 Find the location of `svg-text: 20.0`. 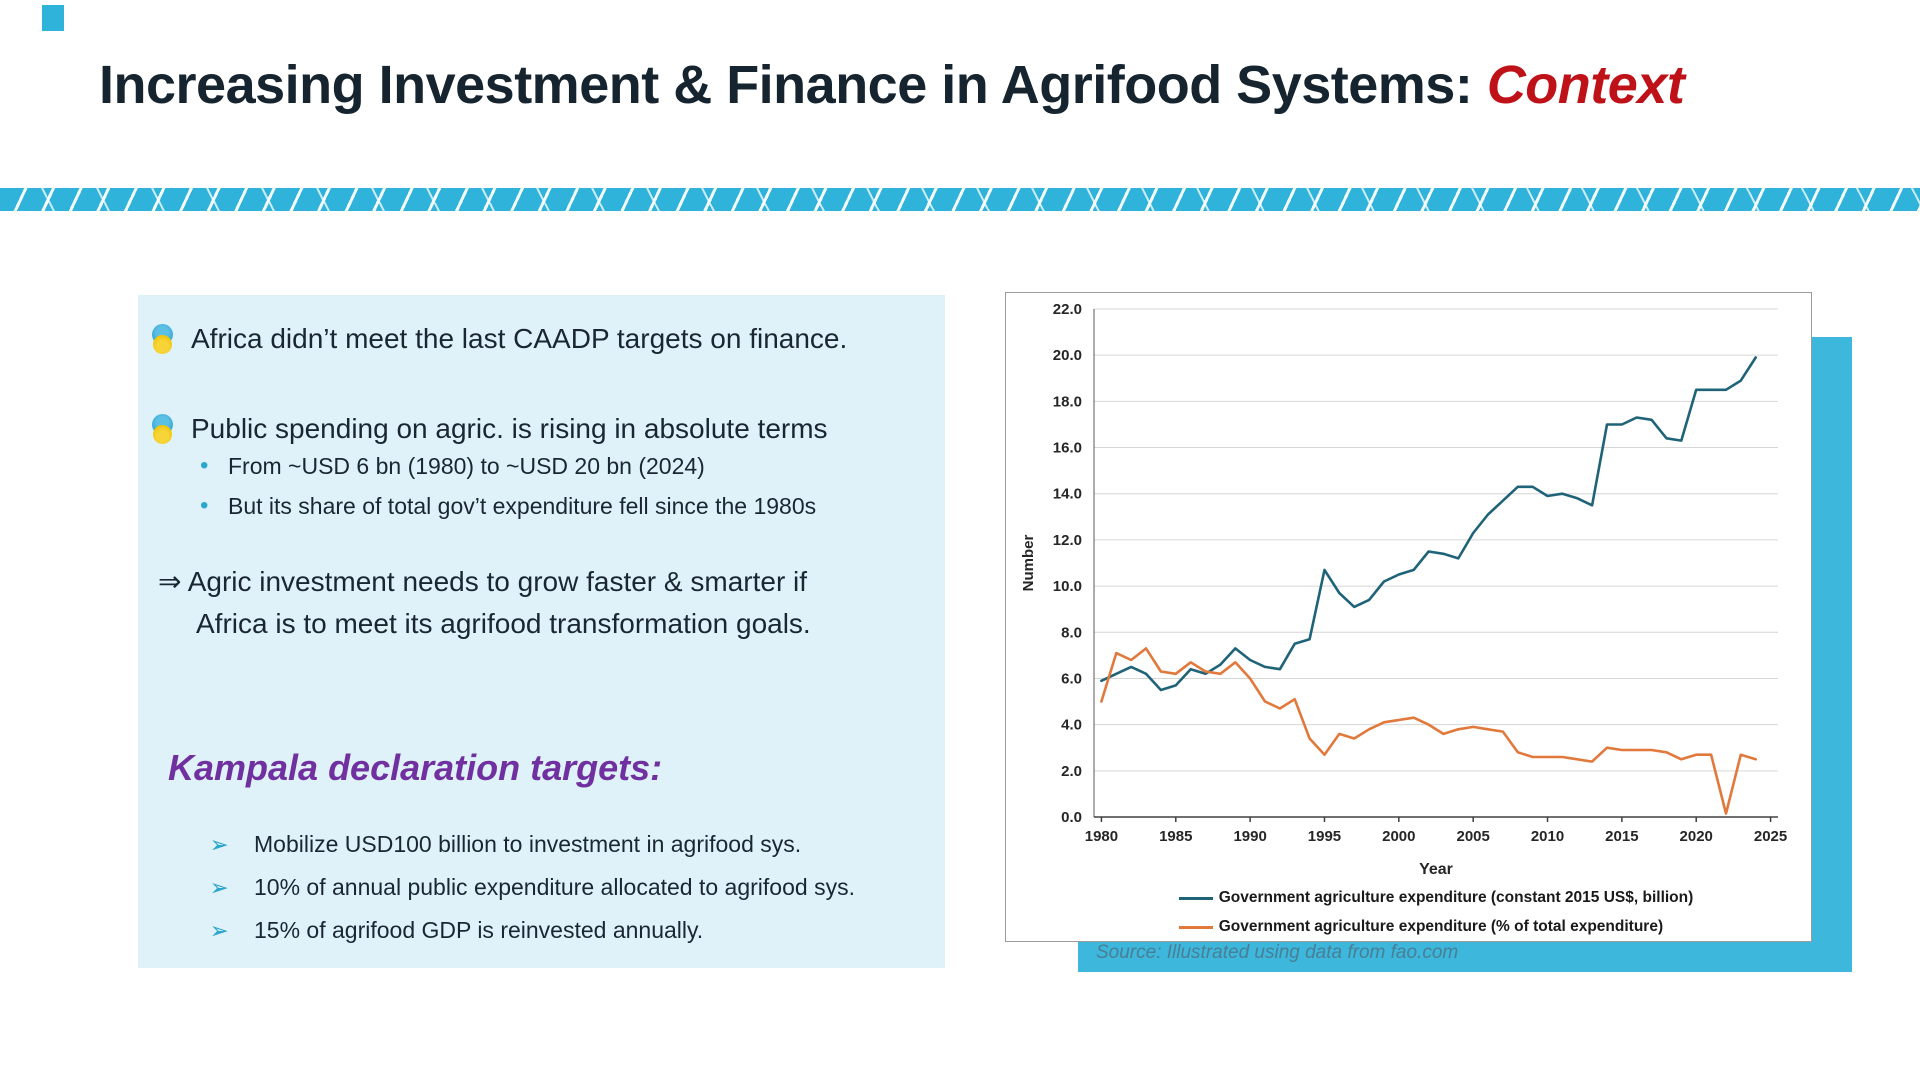

svg-text: 20.0 is located at coordinates (1067, 355).